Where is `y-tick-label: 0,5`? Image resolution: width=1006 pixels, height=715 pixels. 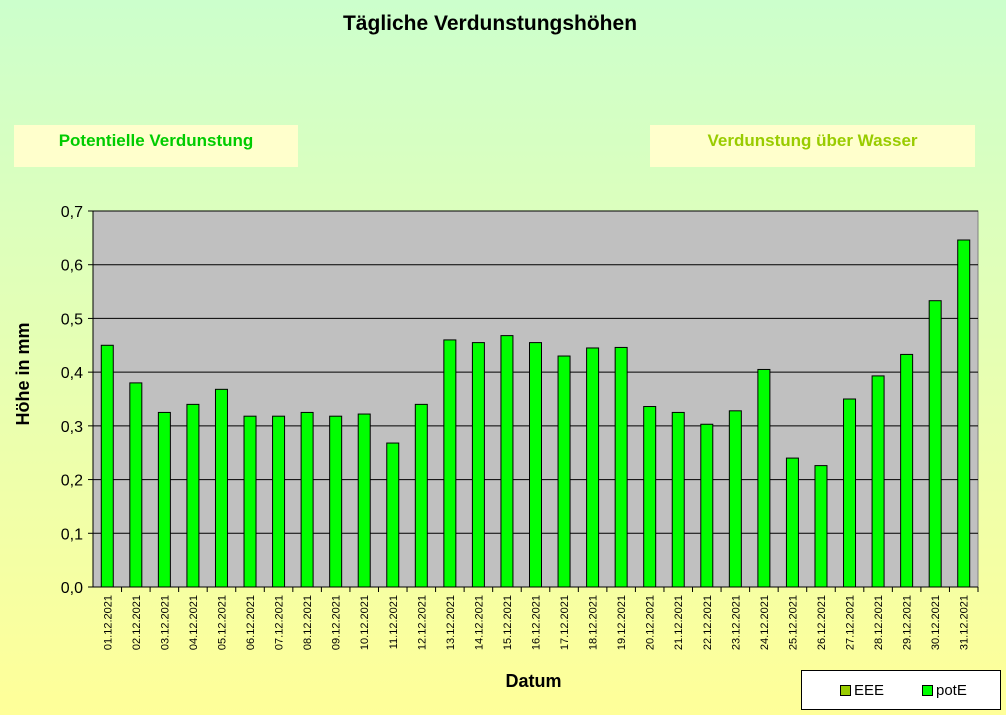
y-tick-label: 0,5 is located at coordinates (72, 319).